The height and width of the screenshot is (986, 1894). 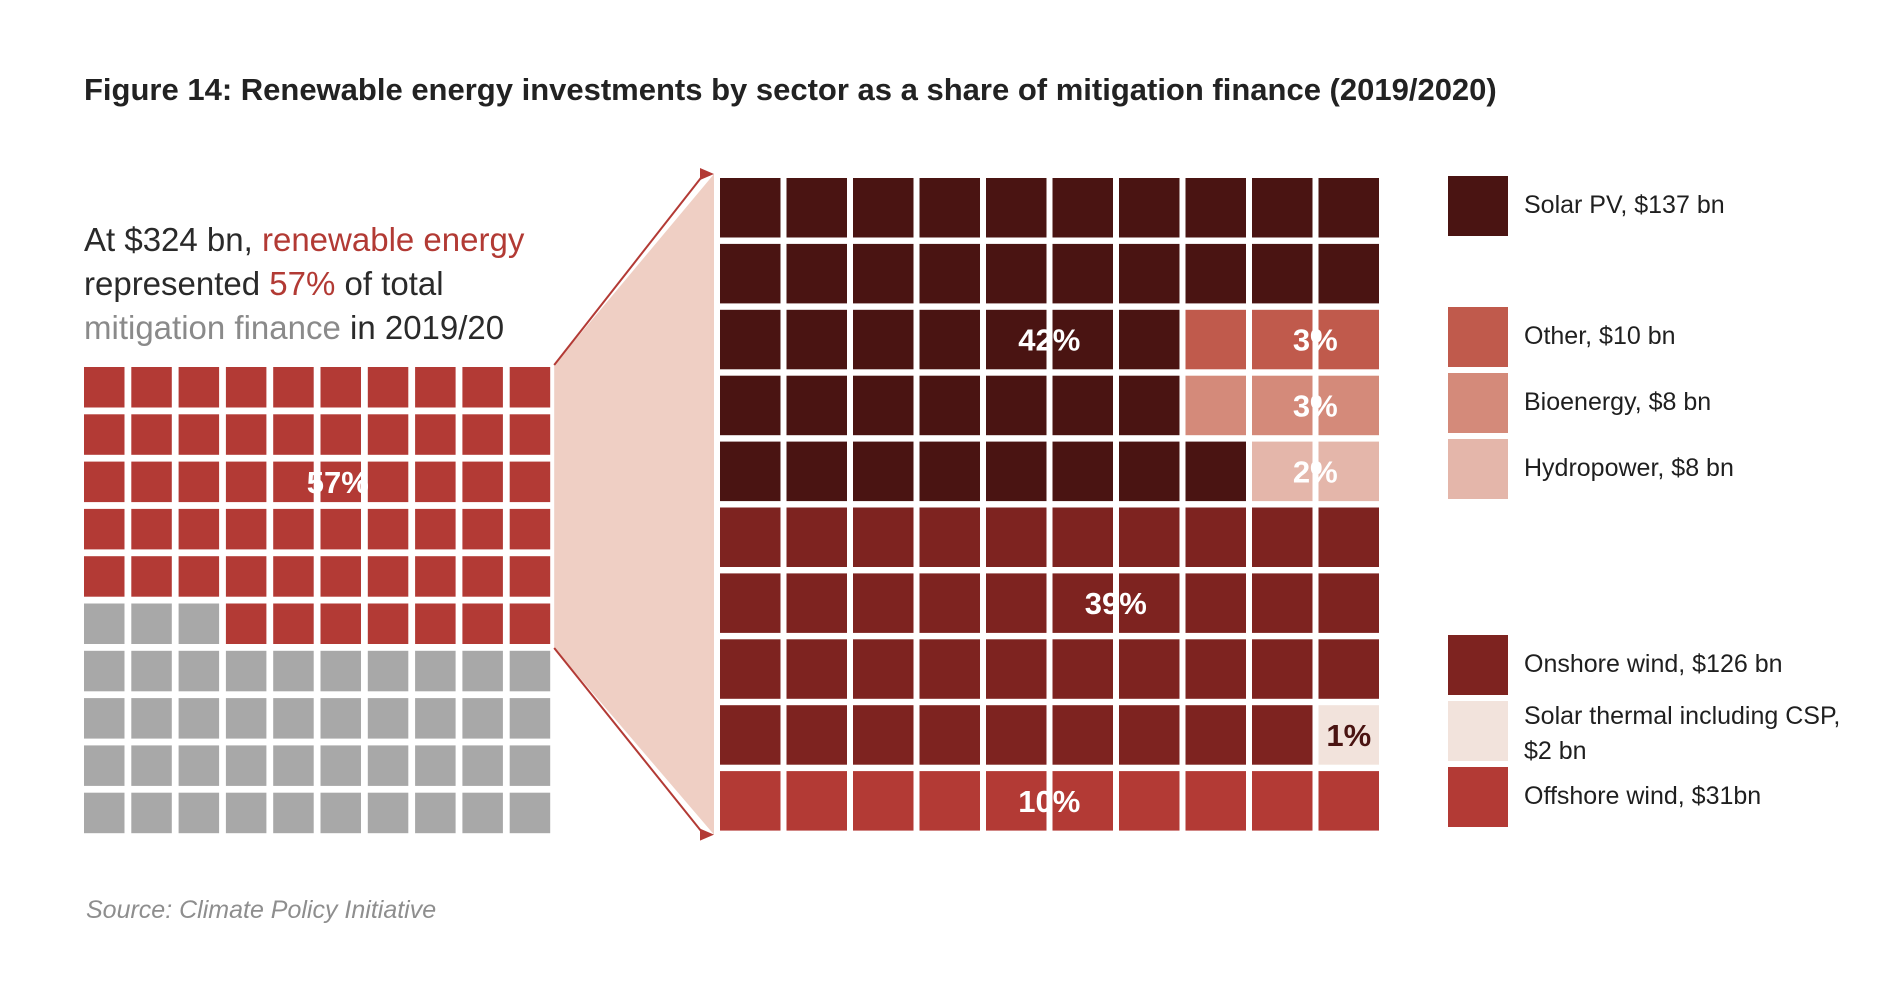 What do you see at coordinates (1643, 796) in the screenshot?
I see `legend-label-offshore-wind: Offshore wind, $31bn` at bounding box center [1643, 796].